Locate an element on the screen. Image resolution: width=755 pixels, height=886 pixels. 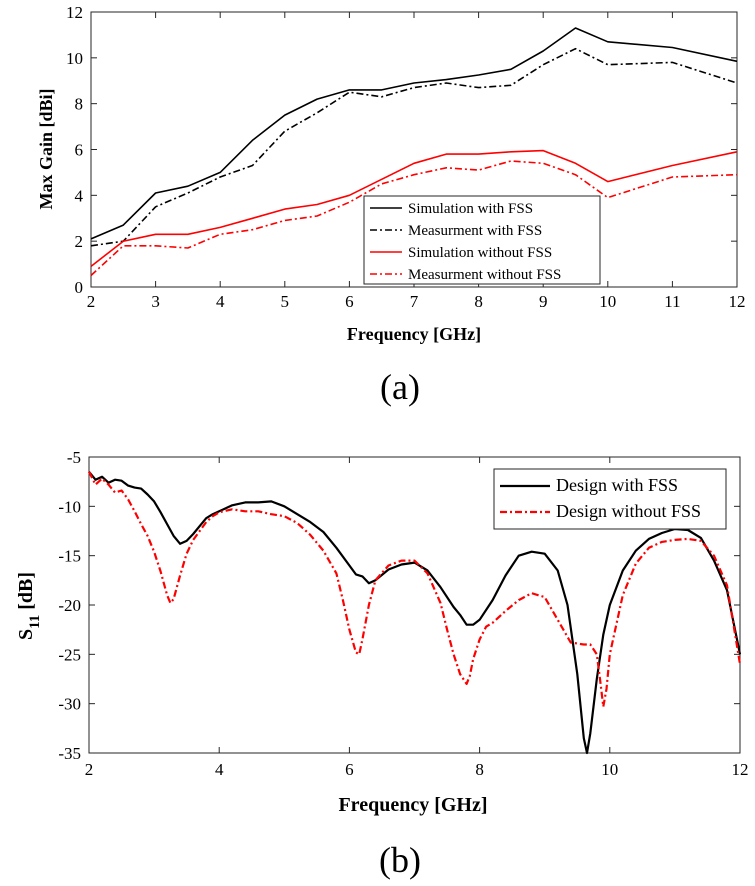
chart-a-y-tick-label: 6 is located at coordinates (79, 150).